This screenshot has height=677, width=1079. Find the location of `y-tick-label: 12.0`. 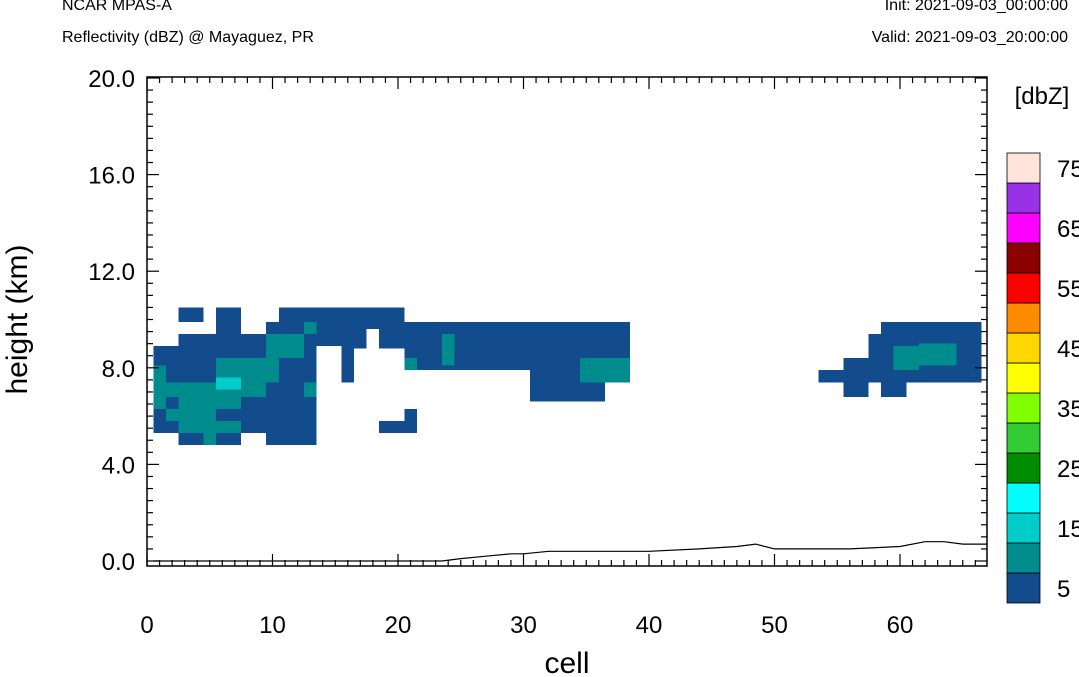

y-tick-label: 12.0 is located at coordinates (111, 272).